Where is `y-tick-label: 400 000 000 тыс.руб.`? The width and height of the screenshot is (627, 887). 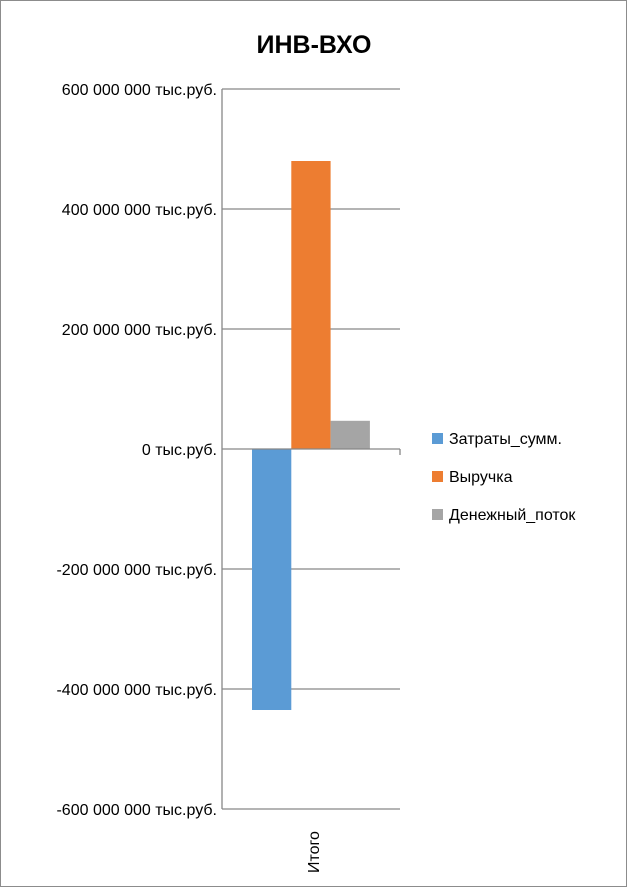 y-tick-label: 400 000 000 тыс.руб. is located at coordinates (139, 210).